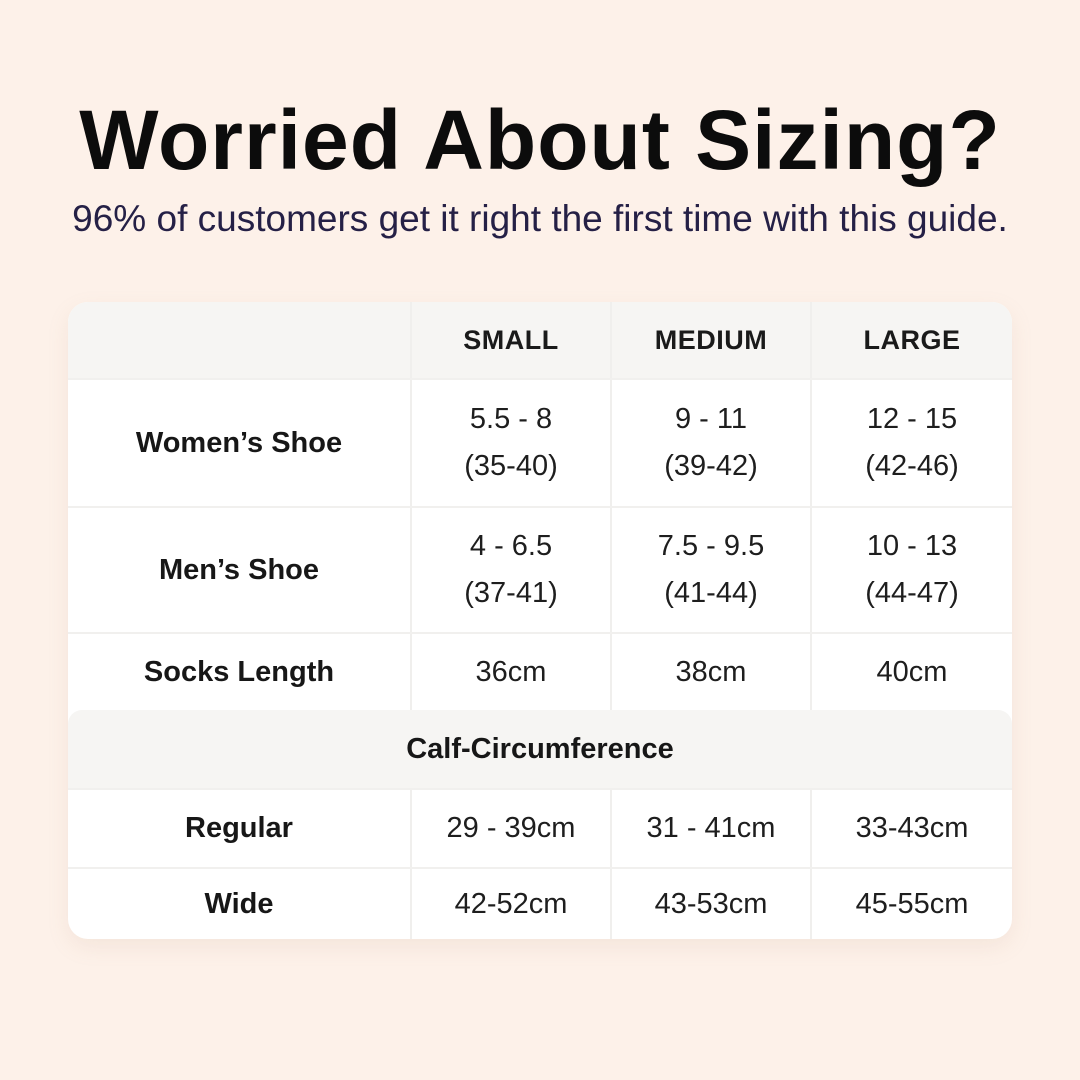 The height and width of the screenshot is (1080, 1080). Describe the element at coordinates (711, 593) in the screenshot. I see `size-value-line2: (41-44)` at that location.